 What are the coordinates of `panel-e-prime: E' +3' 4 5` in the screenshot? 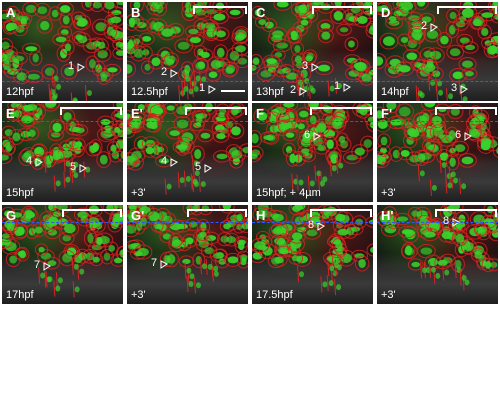 It's located at (187, 152).